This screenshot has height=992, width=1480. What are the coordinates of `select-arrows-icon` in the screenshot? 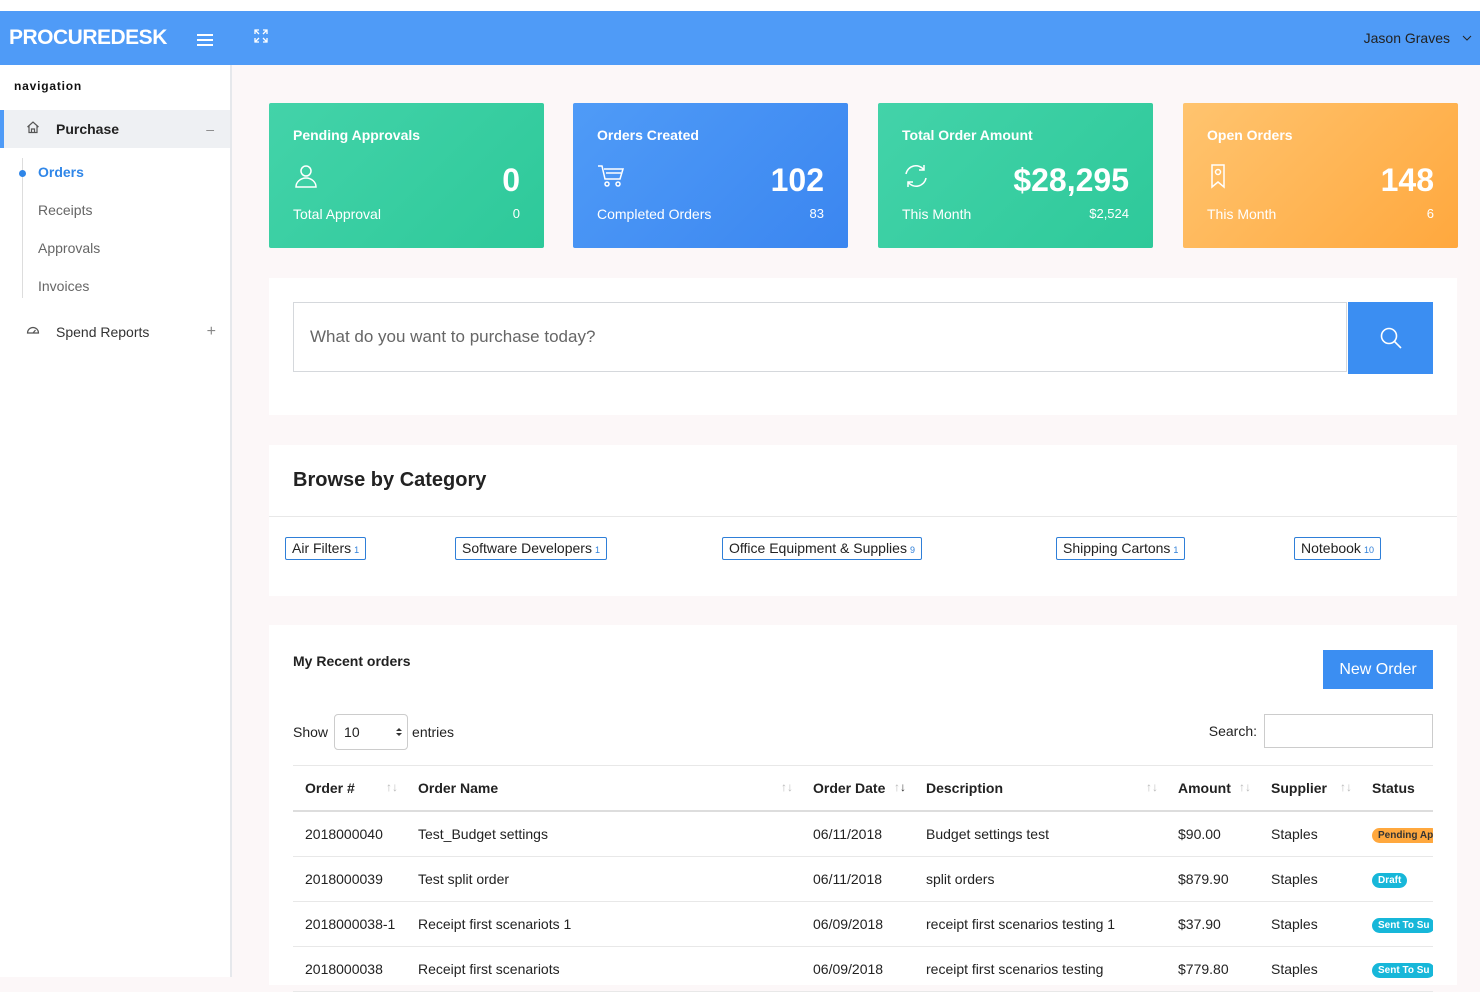 It's located at (399, 732).